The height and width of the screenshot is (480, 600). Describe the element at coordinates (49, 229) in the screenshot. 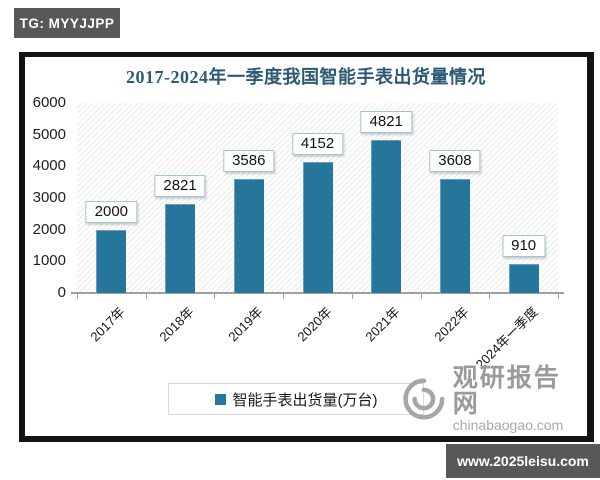

I see `y-tick-label: 2000` at that location.